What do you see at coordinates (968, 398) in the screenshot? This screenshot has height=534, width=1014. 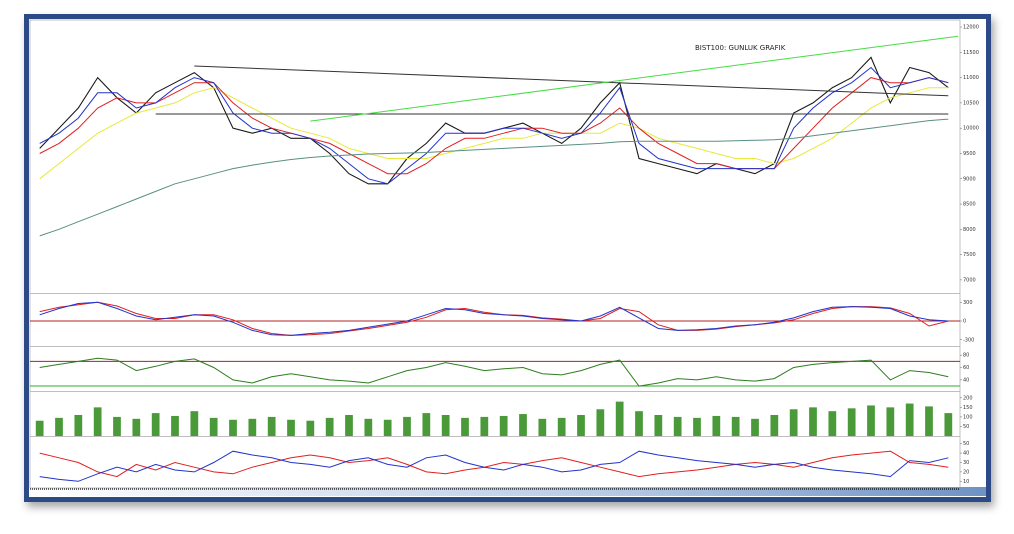 I see `y-tick-label: 200` at bounding box center [968, 398].